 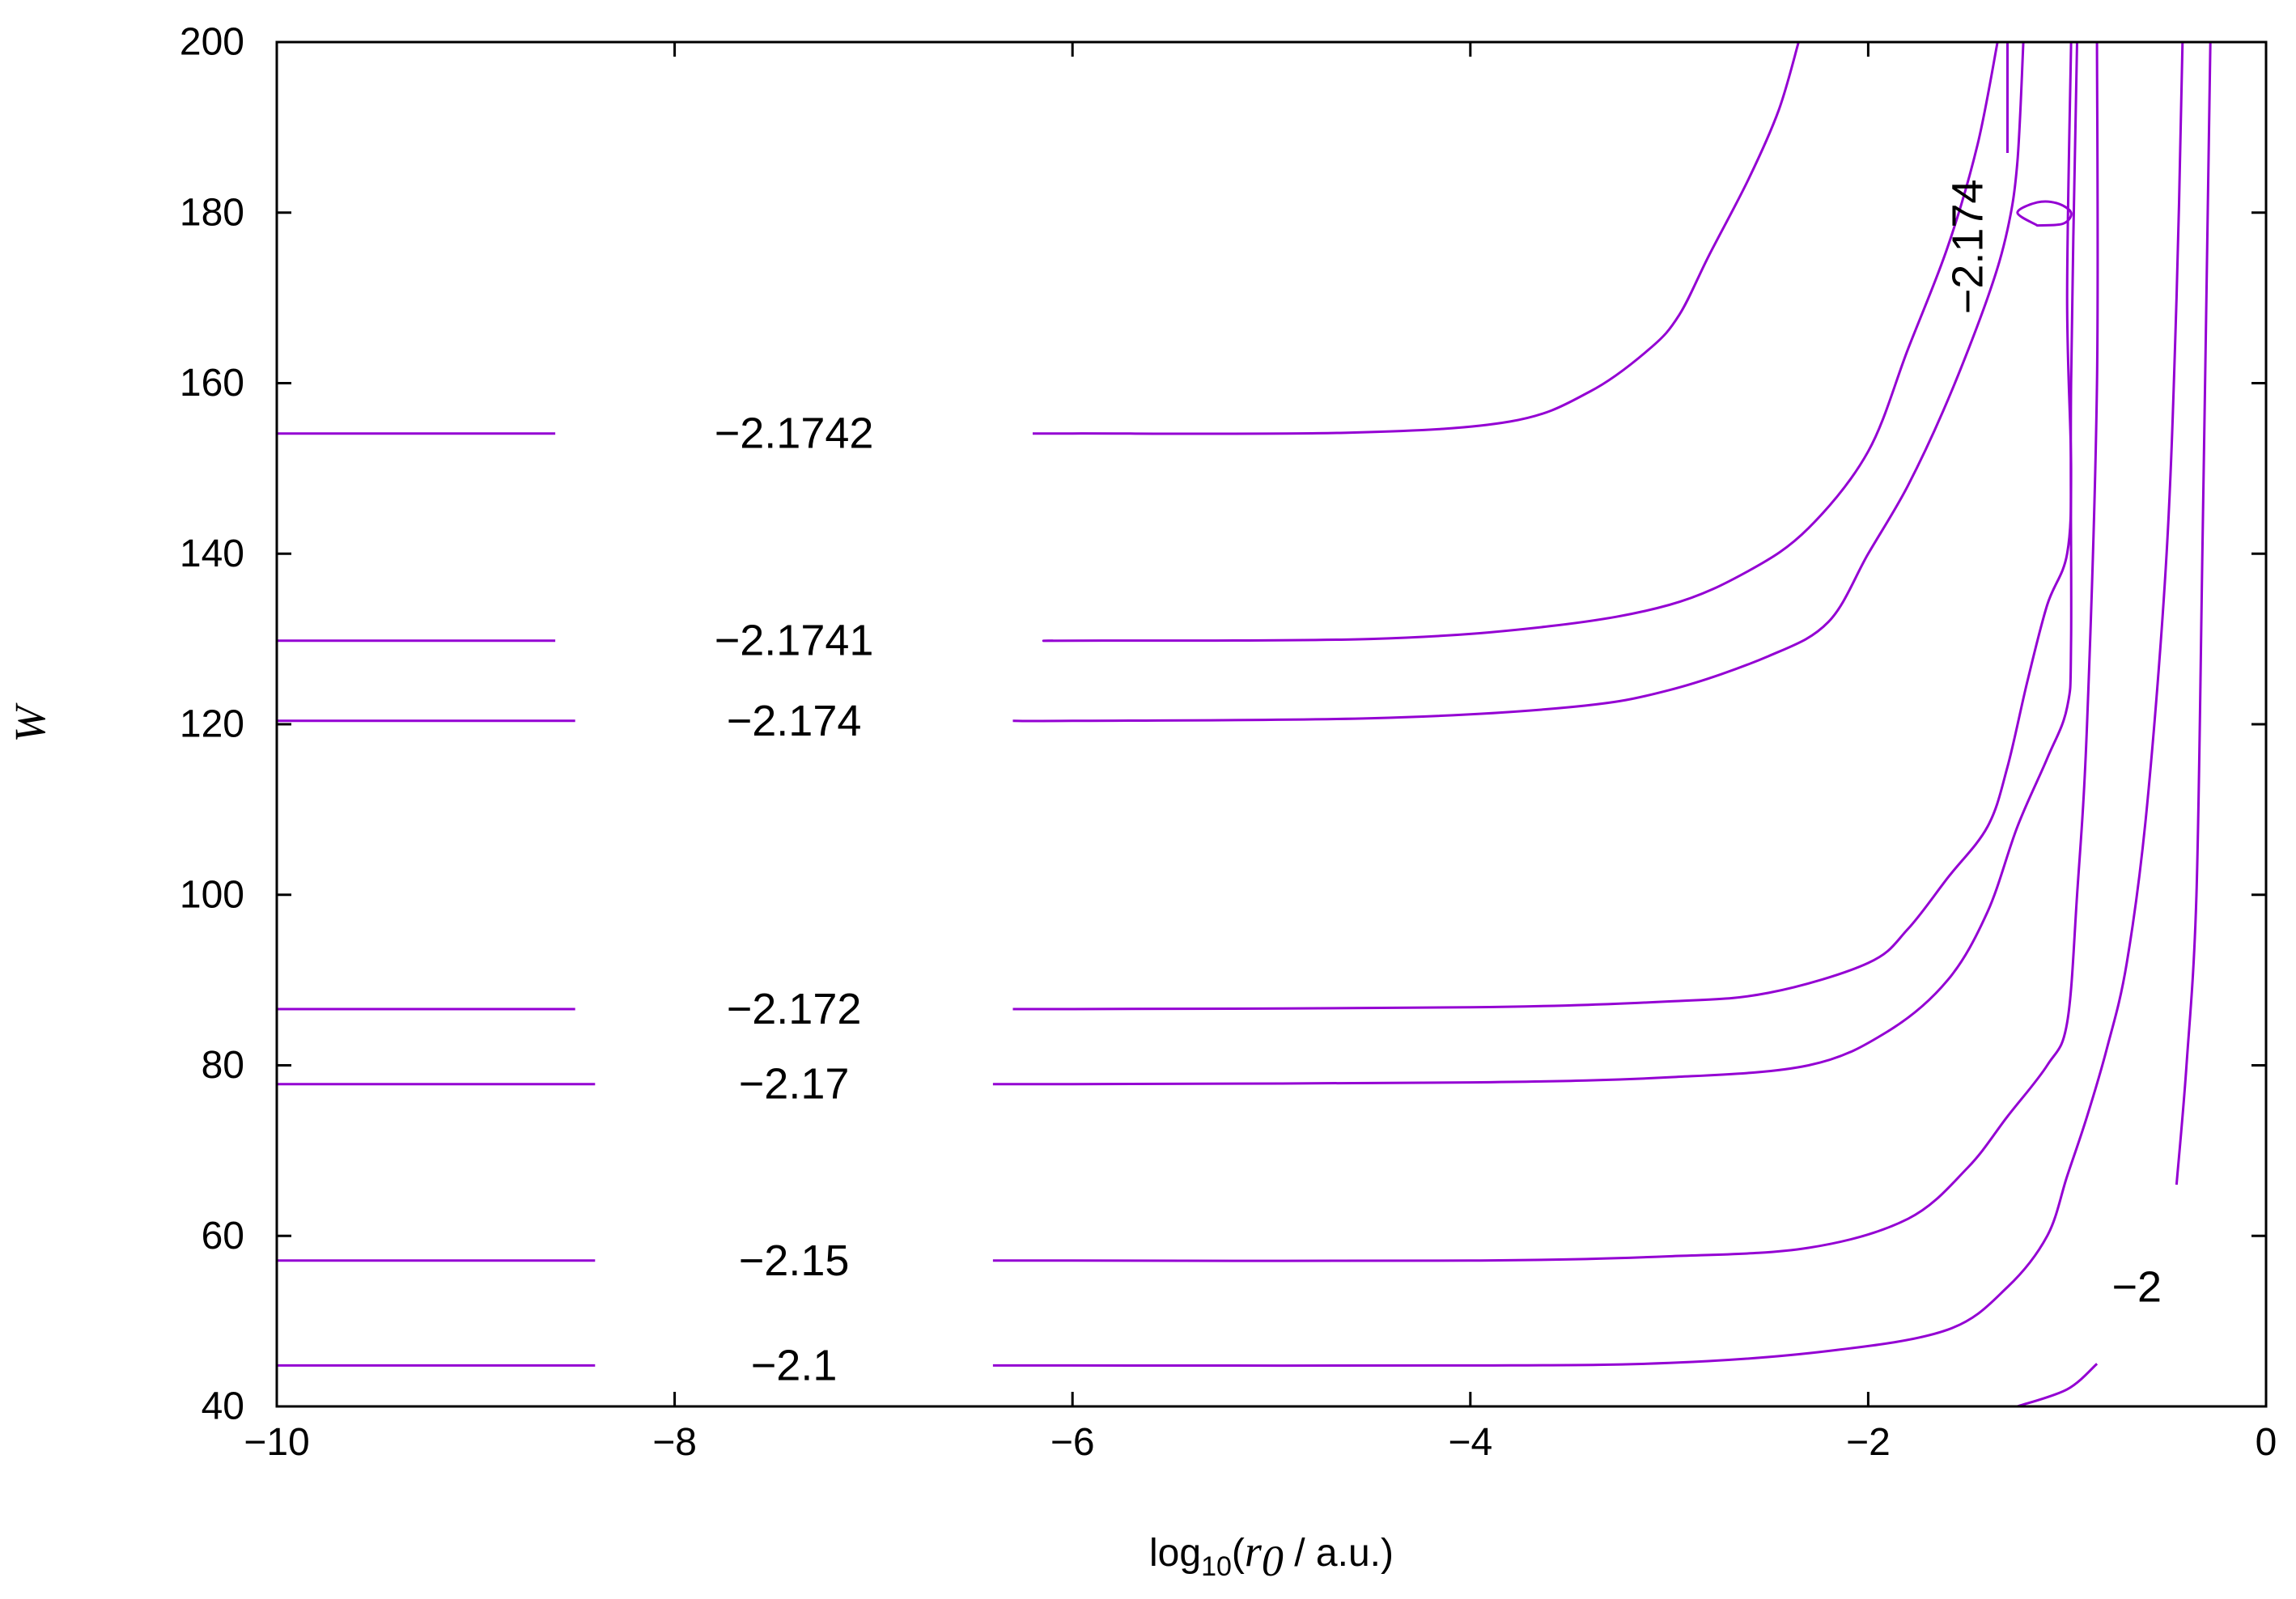 I want to click on y-tick-label-6: 160, so click(x=212, y=383).